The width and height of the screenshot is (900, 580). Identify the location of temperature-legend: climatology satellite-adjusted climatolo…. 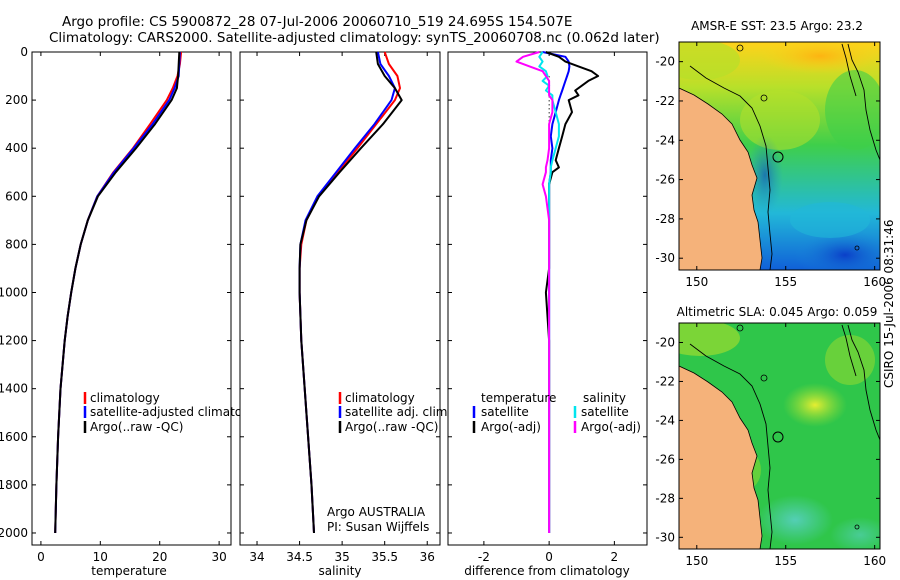
(171, 412).